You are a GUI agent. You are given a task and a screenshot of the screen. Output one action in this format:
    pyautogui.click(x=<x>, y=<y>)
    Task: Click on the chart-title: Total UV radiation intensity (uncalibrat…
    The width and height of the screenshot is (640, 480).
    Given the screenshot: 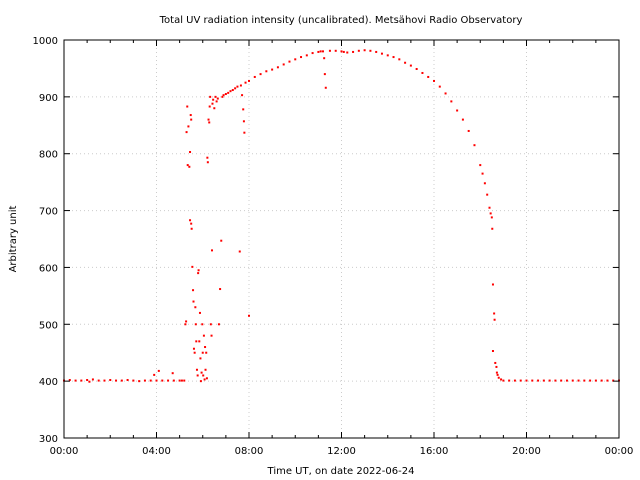 What is the action you would take?
    pyautogui.click(x=341, y=20)
    